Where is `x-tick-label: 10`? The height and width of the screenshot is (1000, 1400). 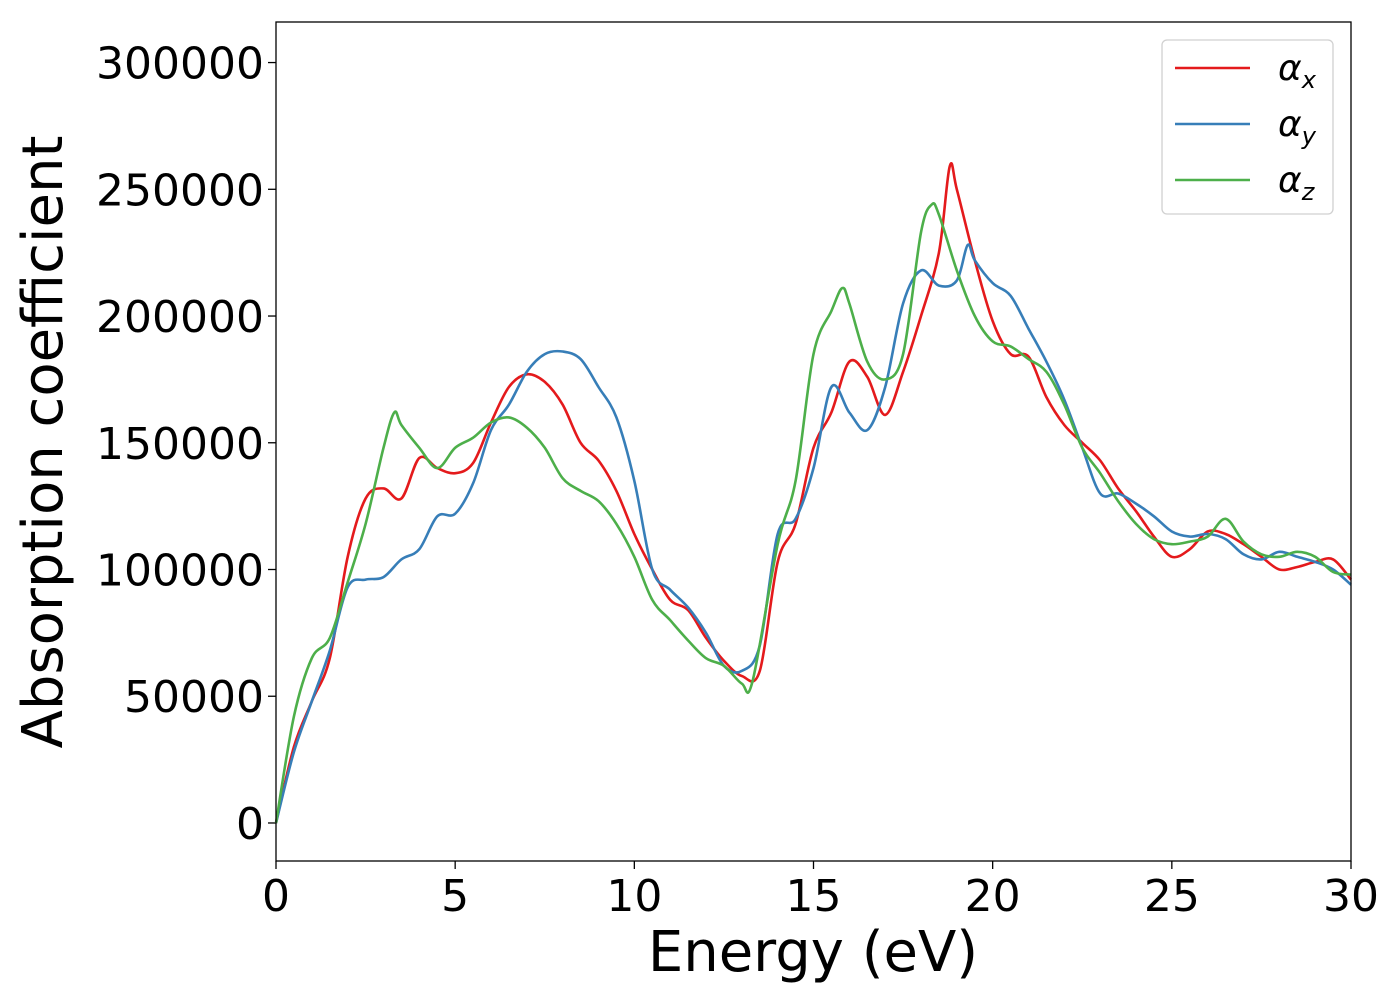
x-tick-label: 10 is located at coordinates (634, 896).